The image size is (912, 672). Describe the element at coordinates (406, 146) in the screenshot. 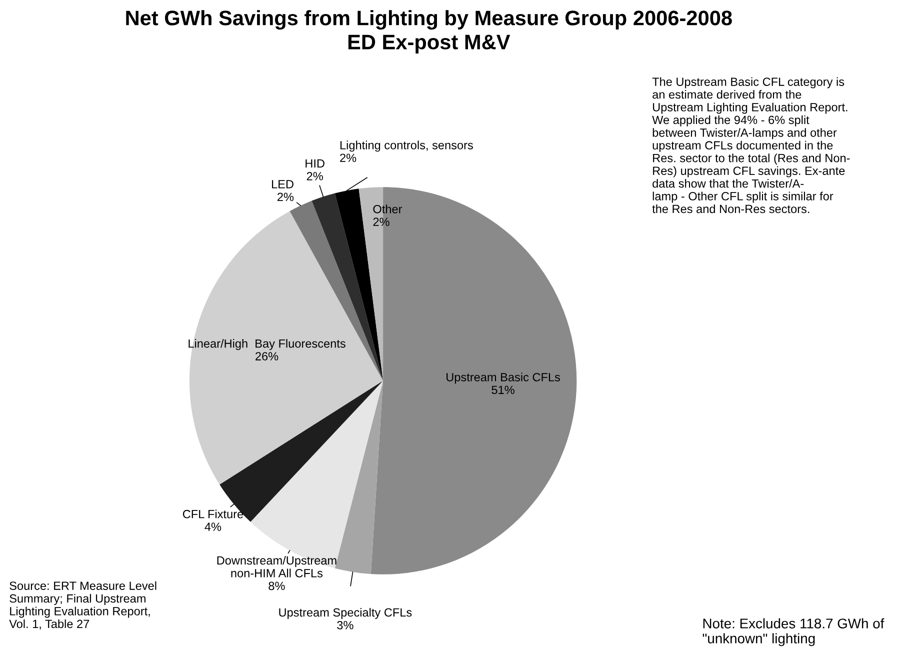

I see `slice-label: Lighting controls, sensors` at that location.